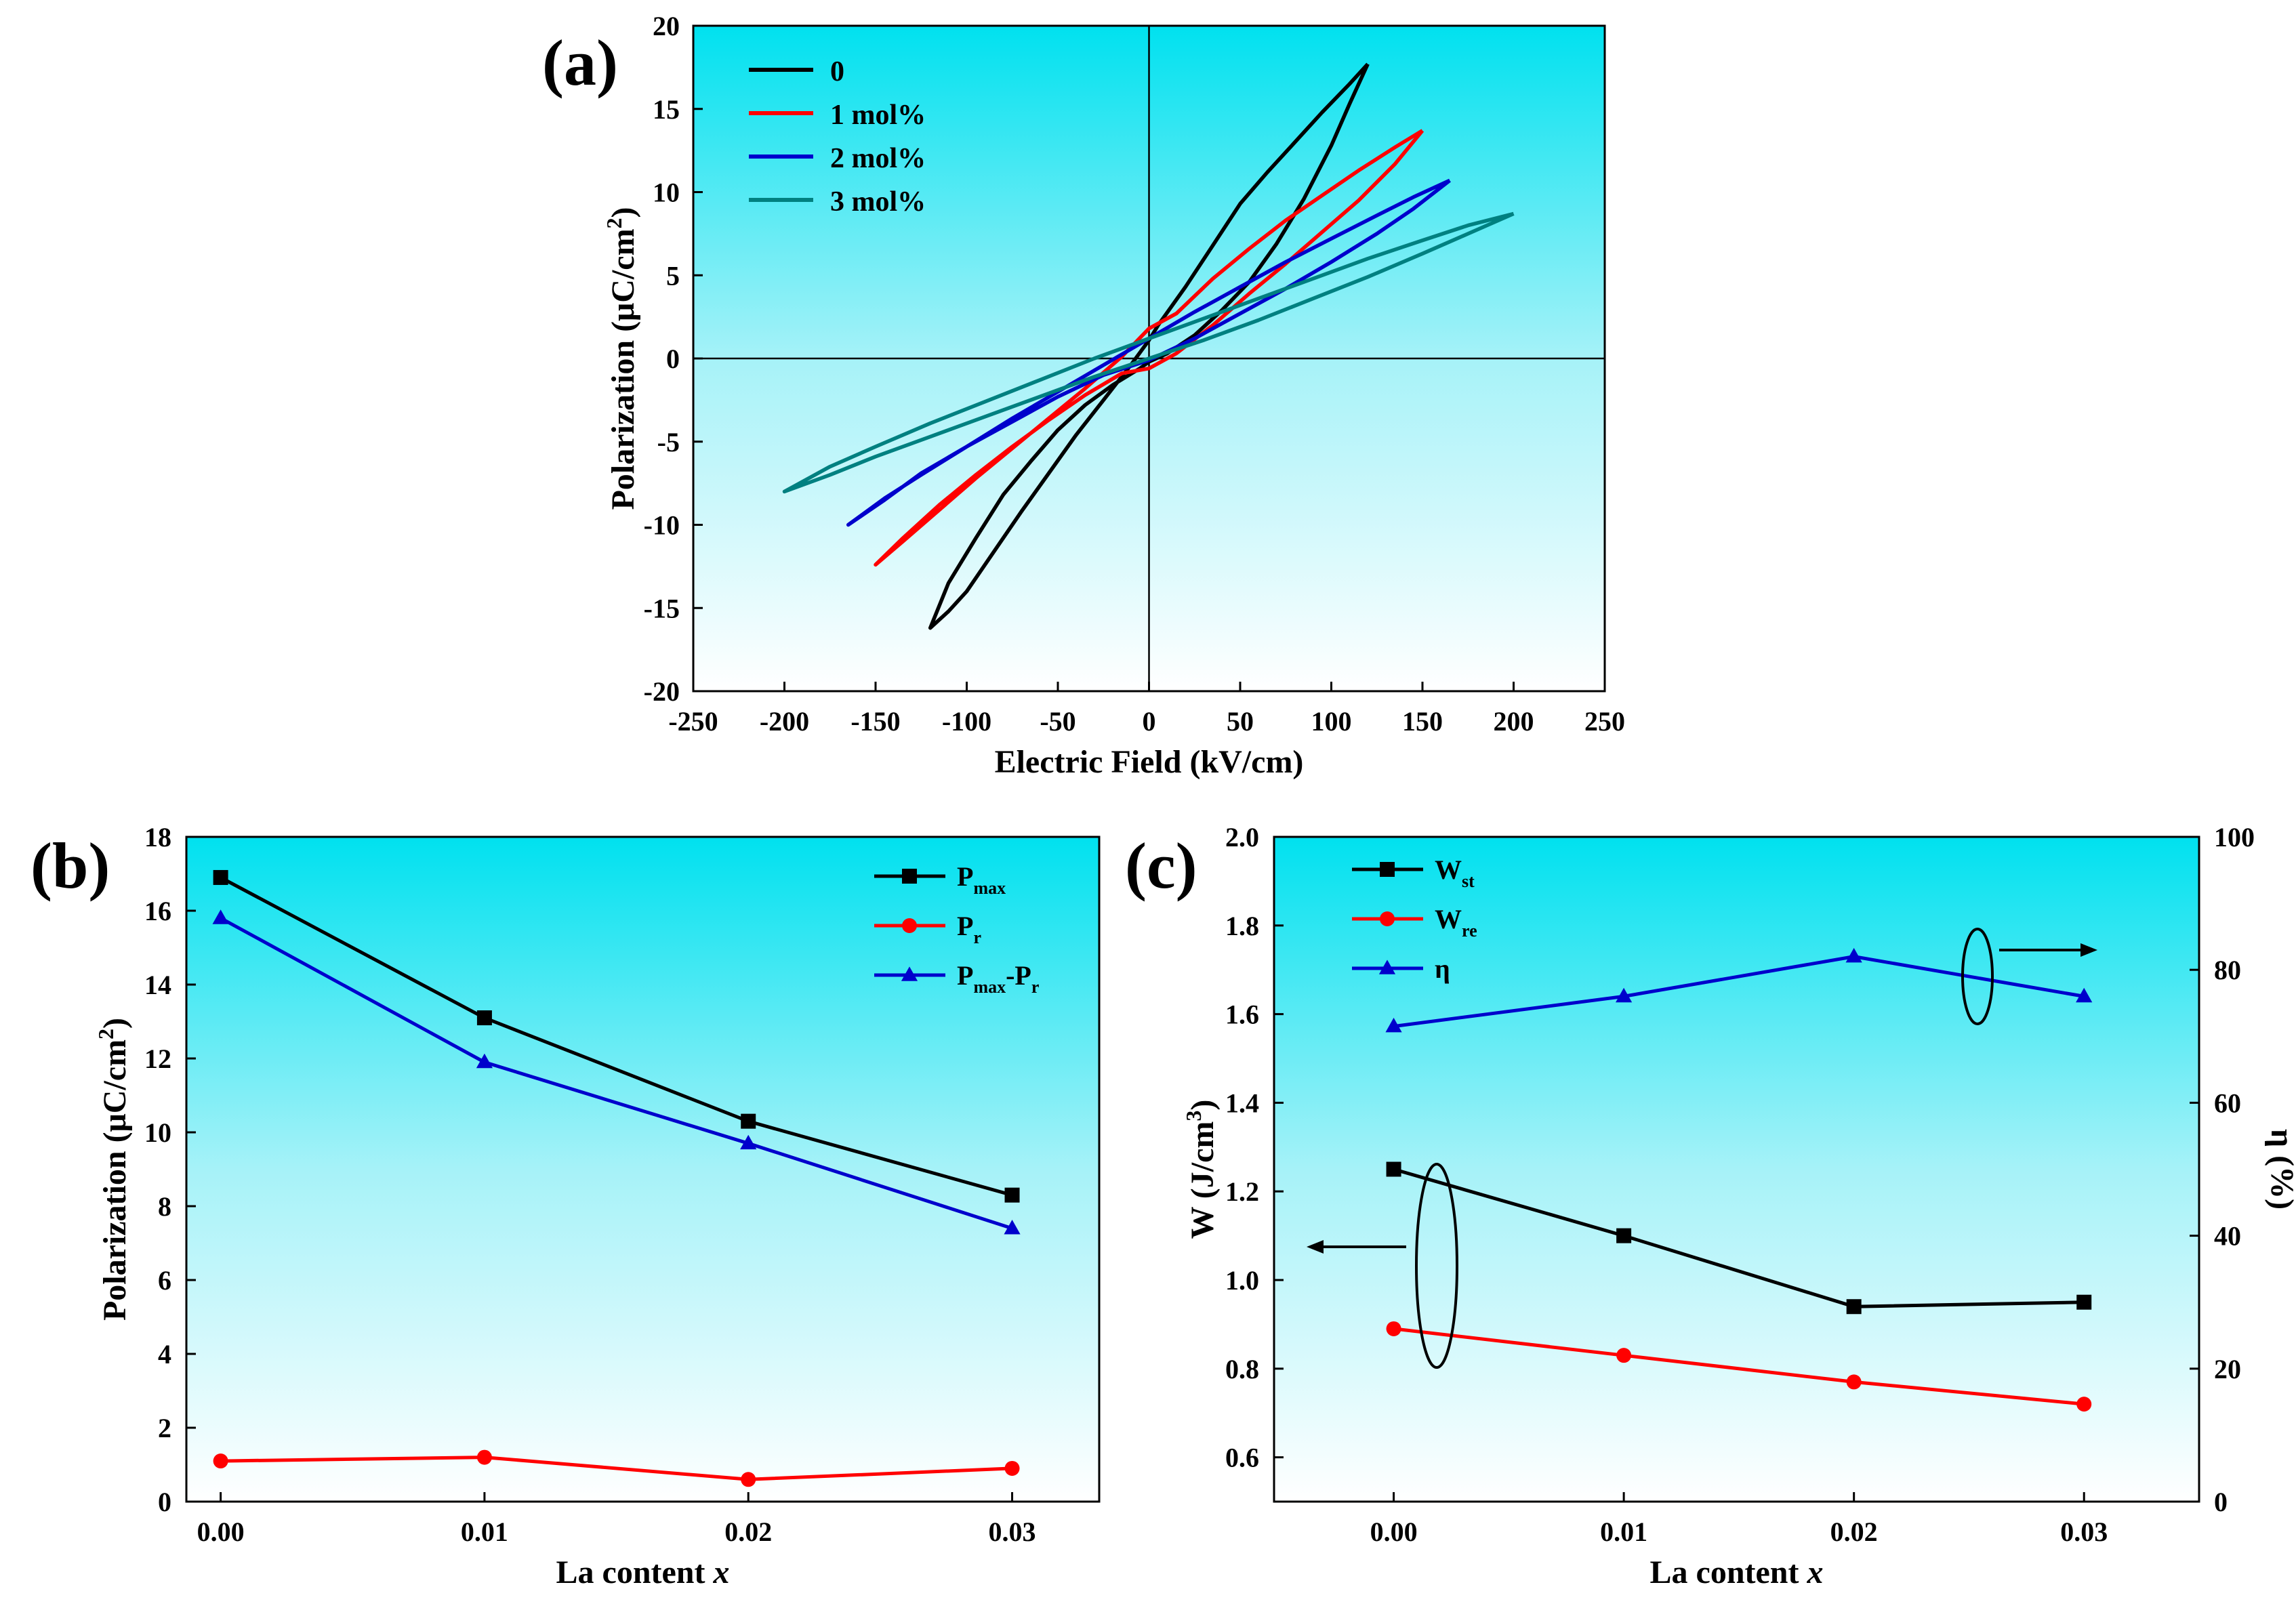 This screenshot has height=1608, width=2296. What do you see at coordinates (666, 109) in the screenshot?
I see `y-tick-label: 15` at bounding box center [666, 109].